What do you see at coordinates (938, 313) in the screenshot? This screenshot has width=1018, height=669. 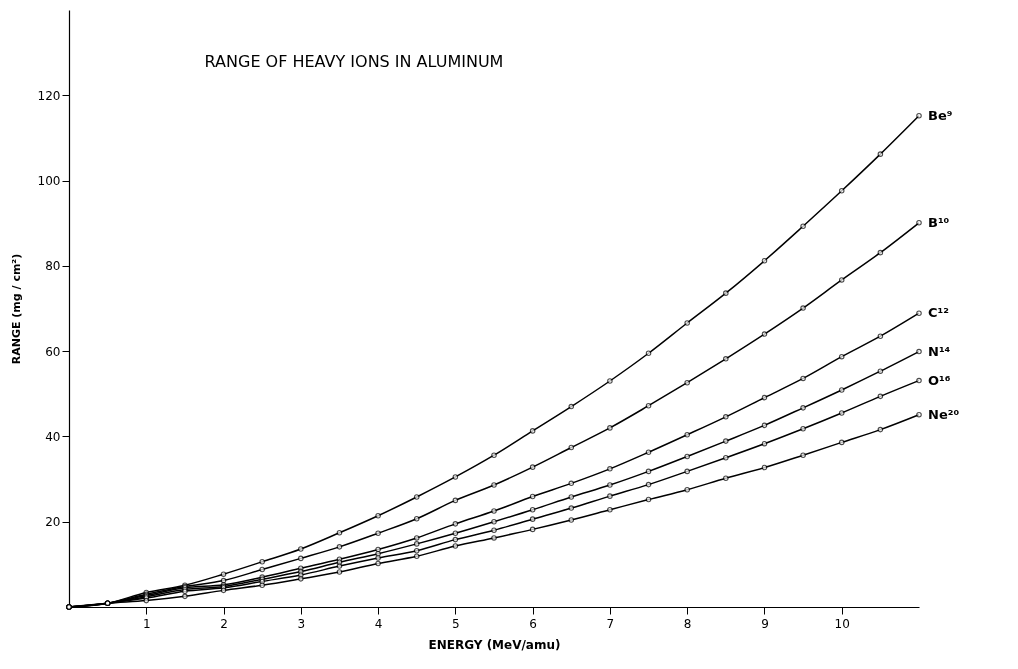 I see `series-label: C¹²` at bounding box center [938, 313].